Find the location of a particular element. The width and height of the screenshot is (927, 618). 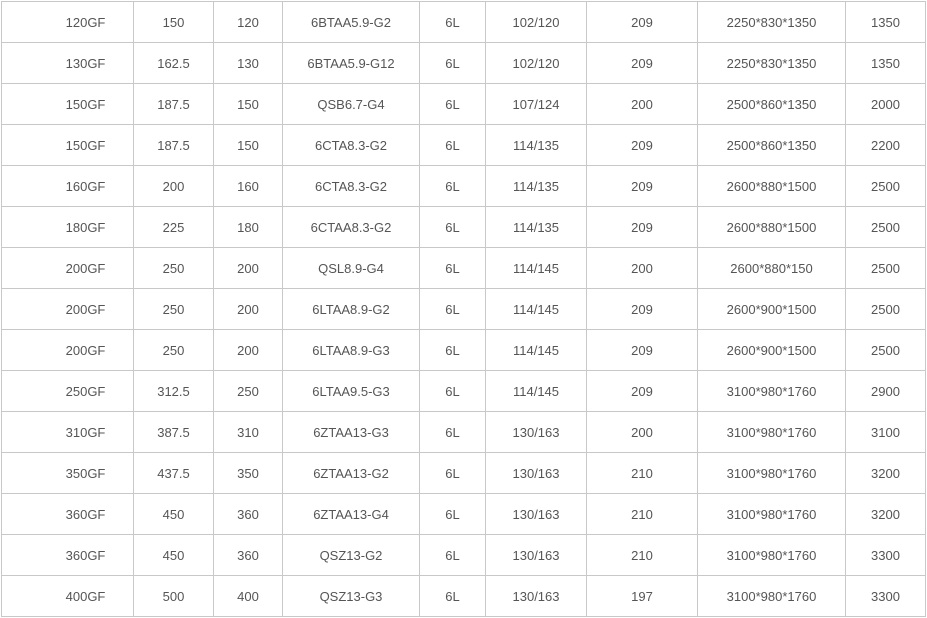

cell-engine-model: 6BTAA5.9-G12 is located at coordinates (351, 63).